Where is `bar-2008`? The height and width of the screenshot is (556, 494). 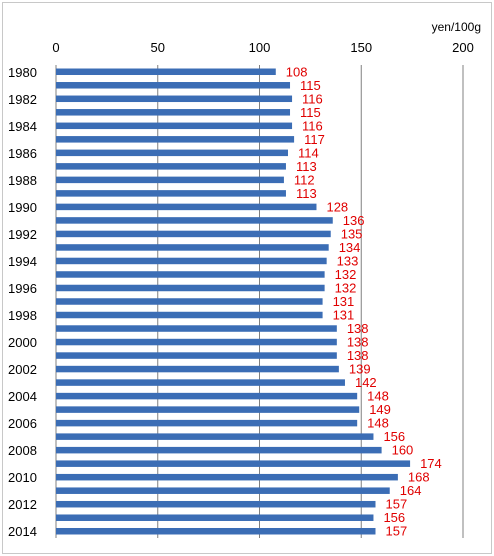
bar-2008 is located at coordinates (219, 450).